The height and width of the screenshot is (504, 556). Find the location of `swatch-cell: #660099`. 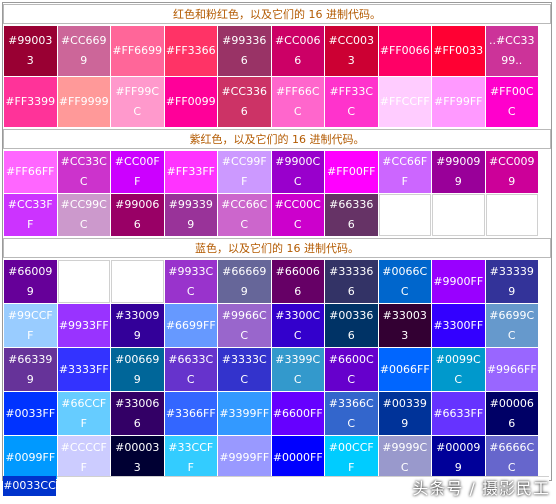

swatch-cell: #660099 is located at coordinates (30, 281).